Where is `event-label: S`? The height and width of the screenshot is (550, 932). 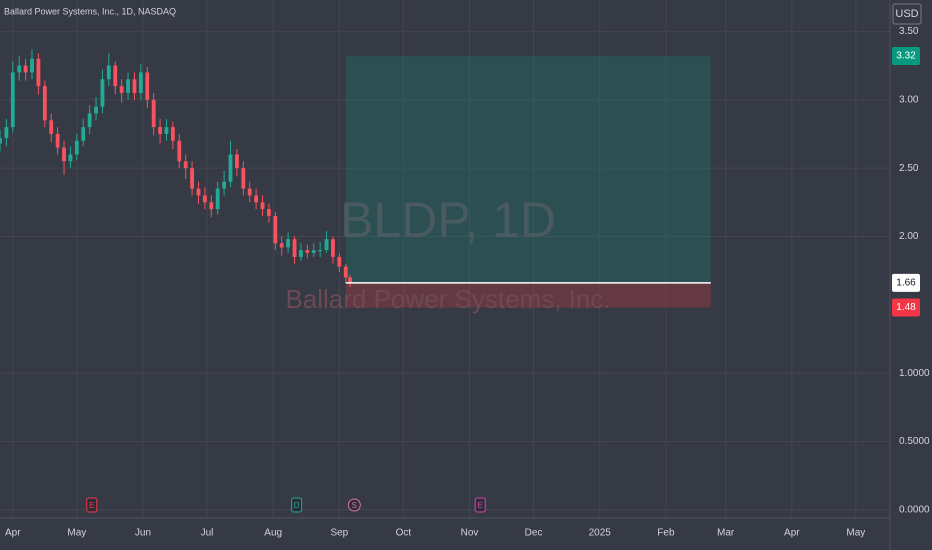 event-label: S is located at coordinates (354, 505).